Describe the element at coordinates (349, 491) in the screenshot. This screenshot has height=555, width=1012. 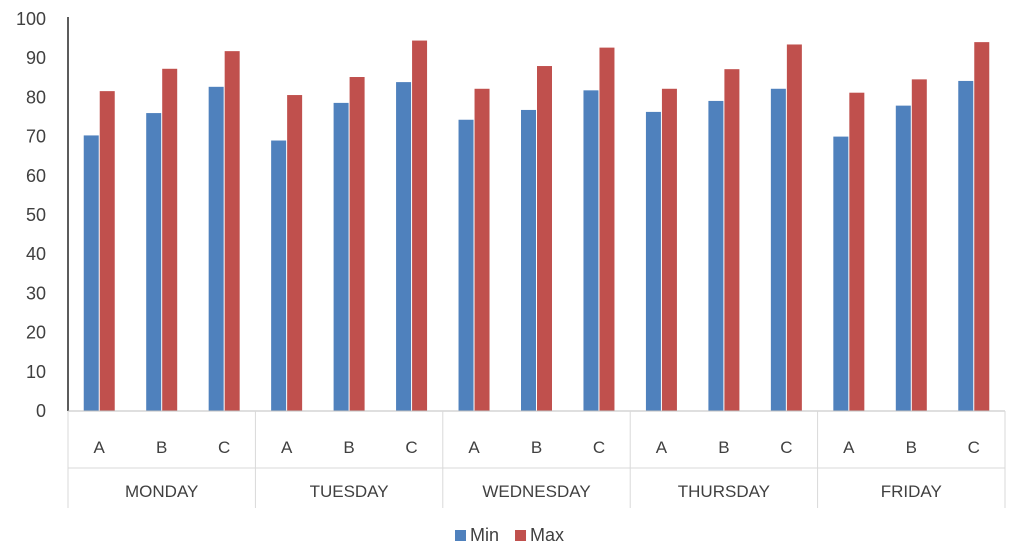
I see `x-group-label: TUESDAY` at that location.